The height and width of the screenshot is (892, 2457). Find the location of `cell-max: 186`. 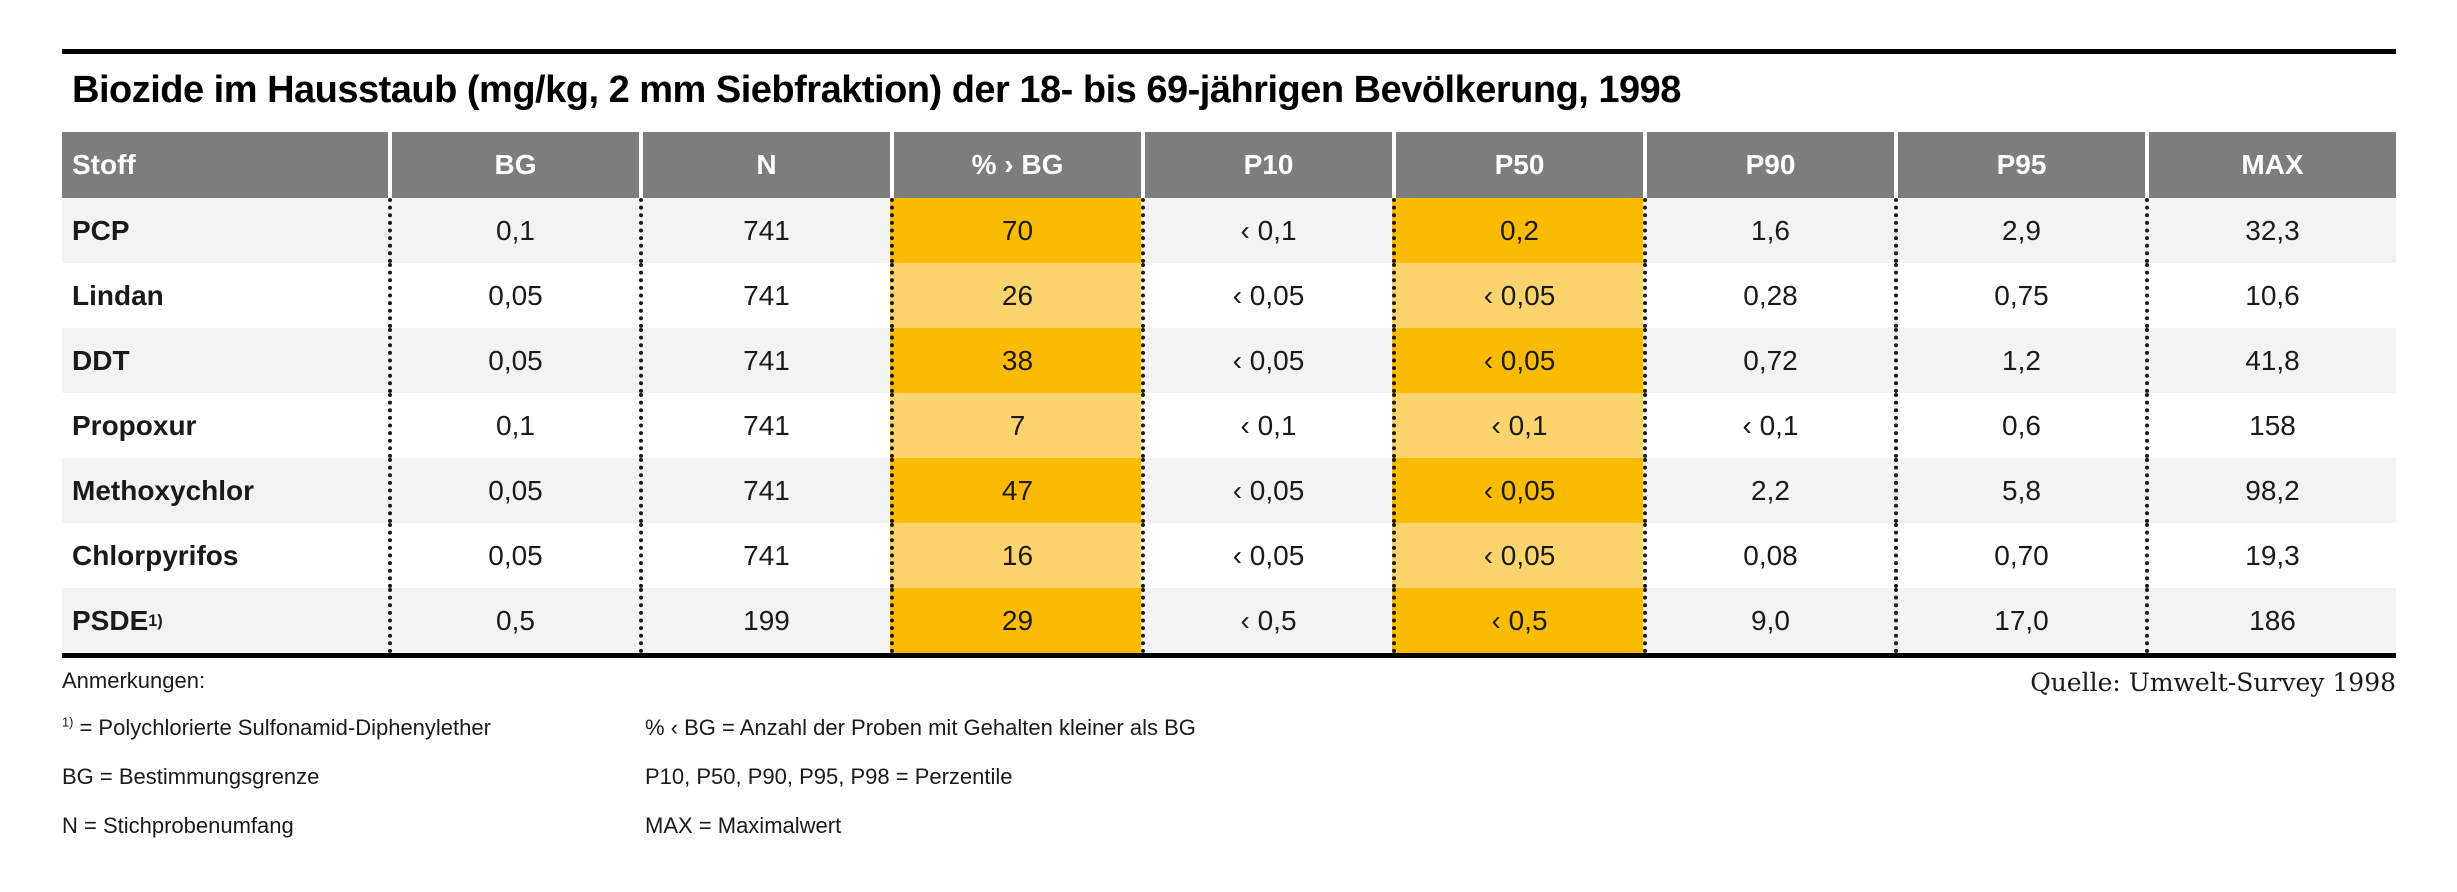

cell-max: 186 is located at coordinates (2270, 620).